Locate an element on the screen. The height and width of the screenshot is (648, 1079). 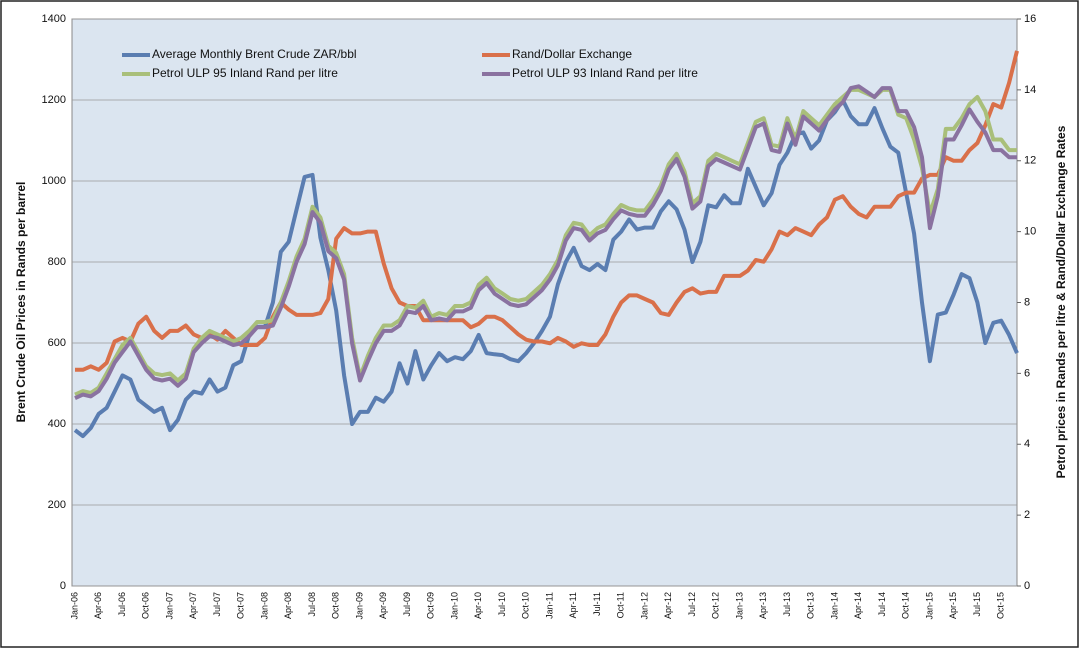
x-tick-label: Apr-09 is located at coordinates (383, 605).